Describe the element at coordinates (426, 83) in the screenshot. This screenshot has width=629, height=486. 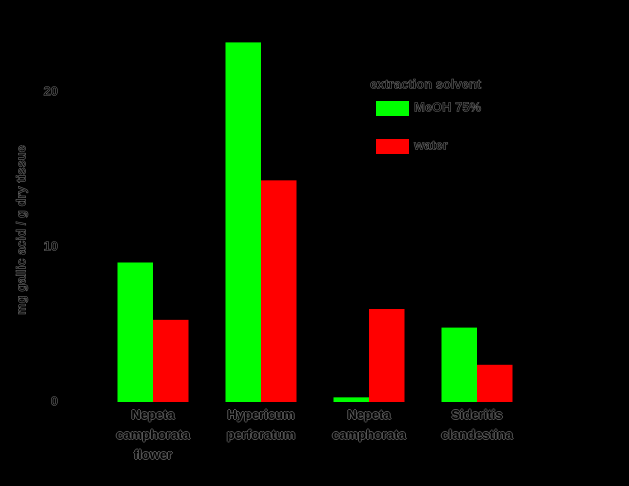
I see `legend-title: extraction solvent` at that location.